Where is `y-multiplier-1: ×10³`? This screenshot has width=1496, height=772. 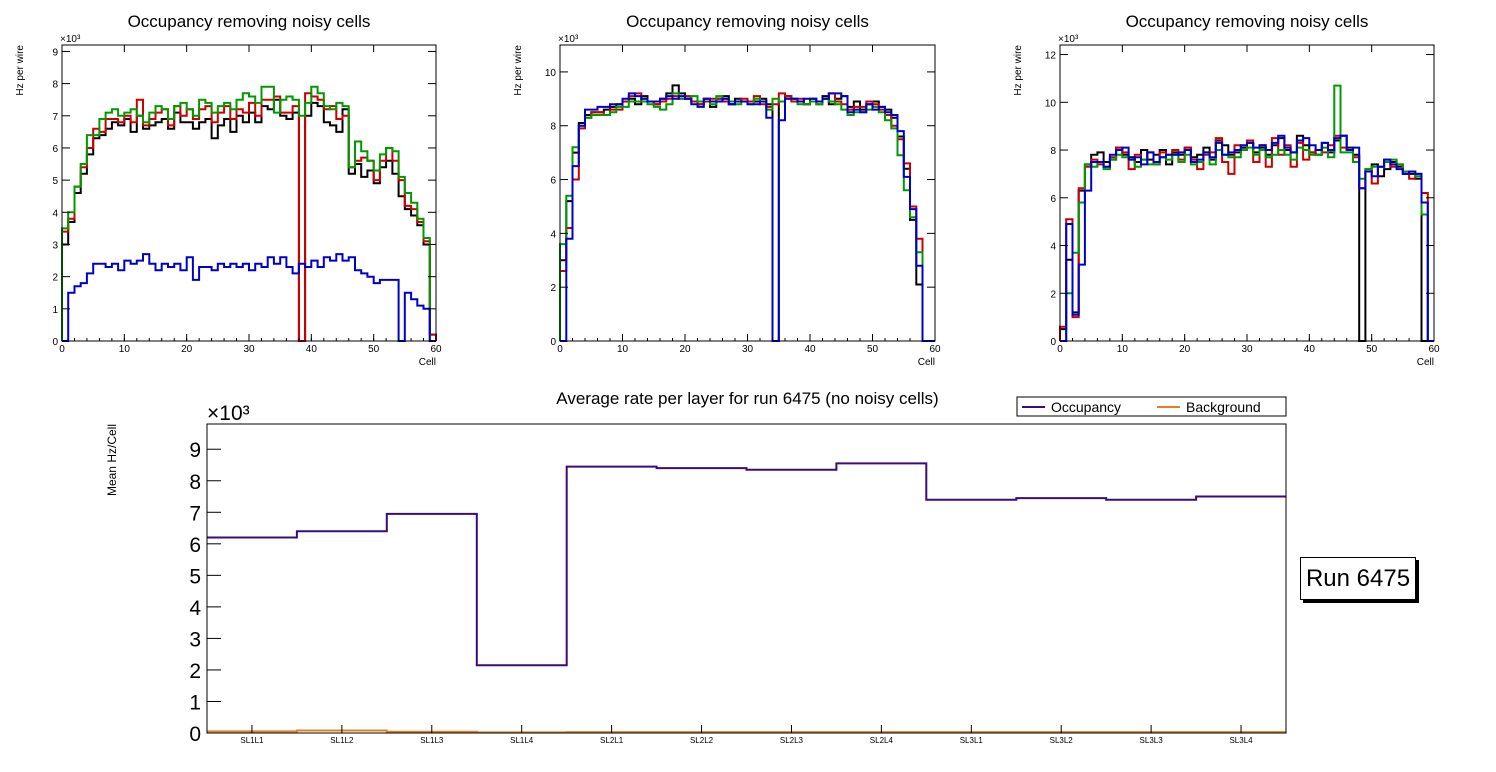
y-multiplier-1: ×10³ is located at coordinates (568, 39).